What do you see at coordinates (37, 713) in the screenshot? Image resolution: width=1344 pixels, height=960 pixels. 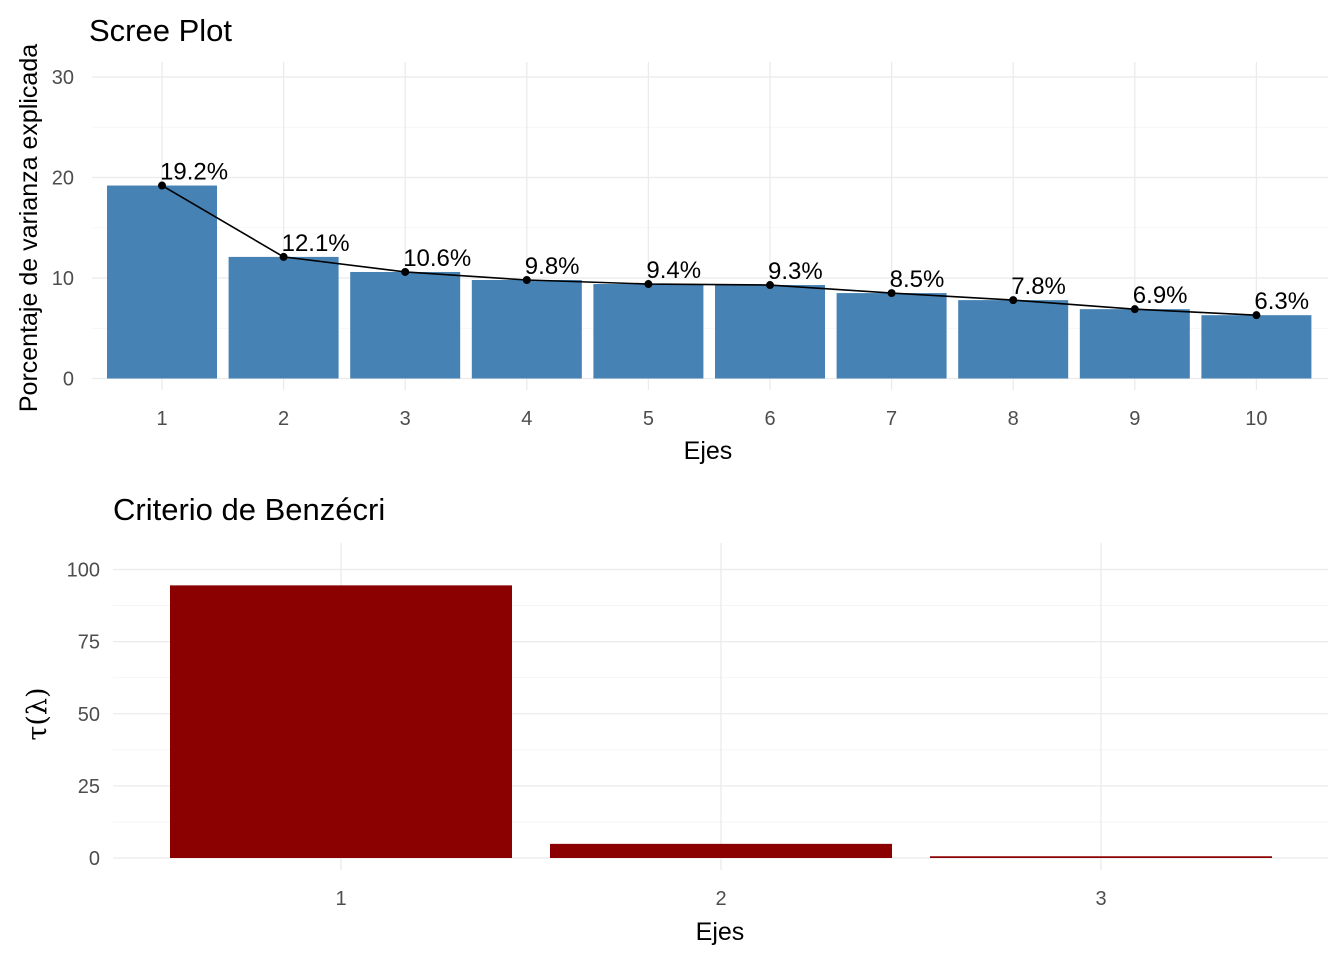 I see `benzecri-y-axis-title: τ(λ)` at bounding box center [37, 713].